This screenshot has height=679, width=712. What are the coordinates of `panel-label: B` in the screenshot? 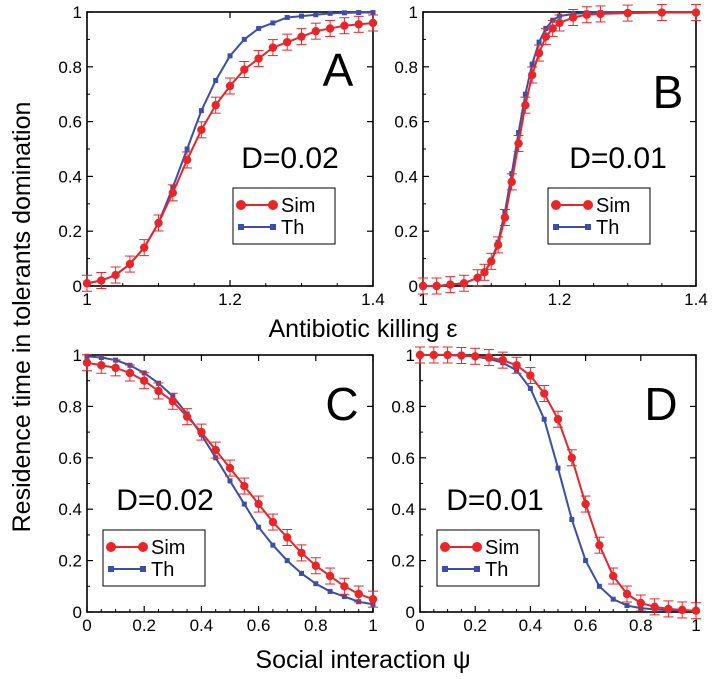 It's located at (668, 92).